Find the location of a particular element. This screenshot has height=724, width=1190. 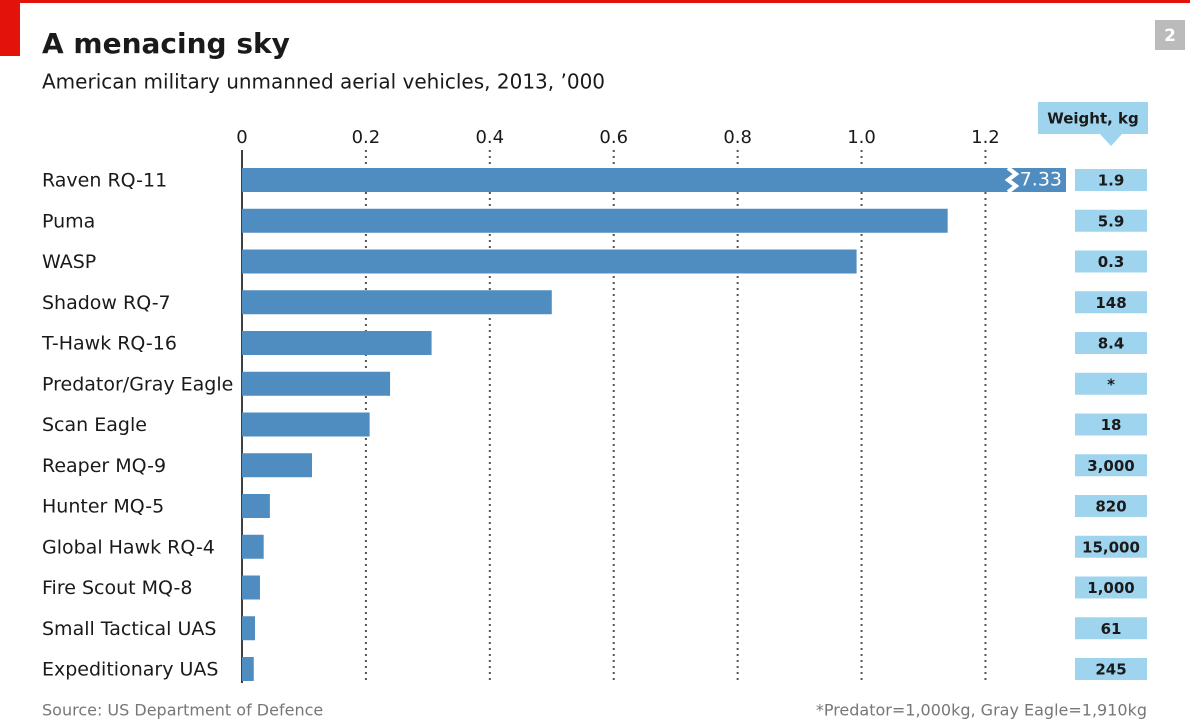

weight-label: 15,000 is located at coordinates (1111, 547).